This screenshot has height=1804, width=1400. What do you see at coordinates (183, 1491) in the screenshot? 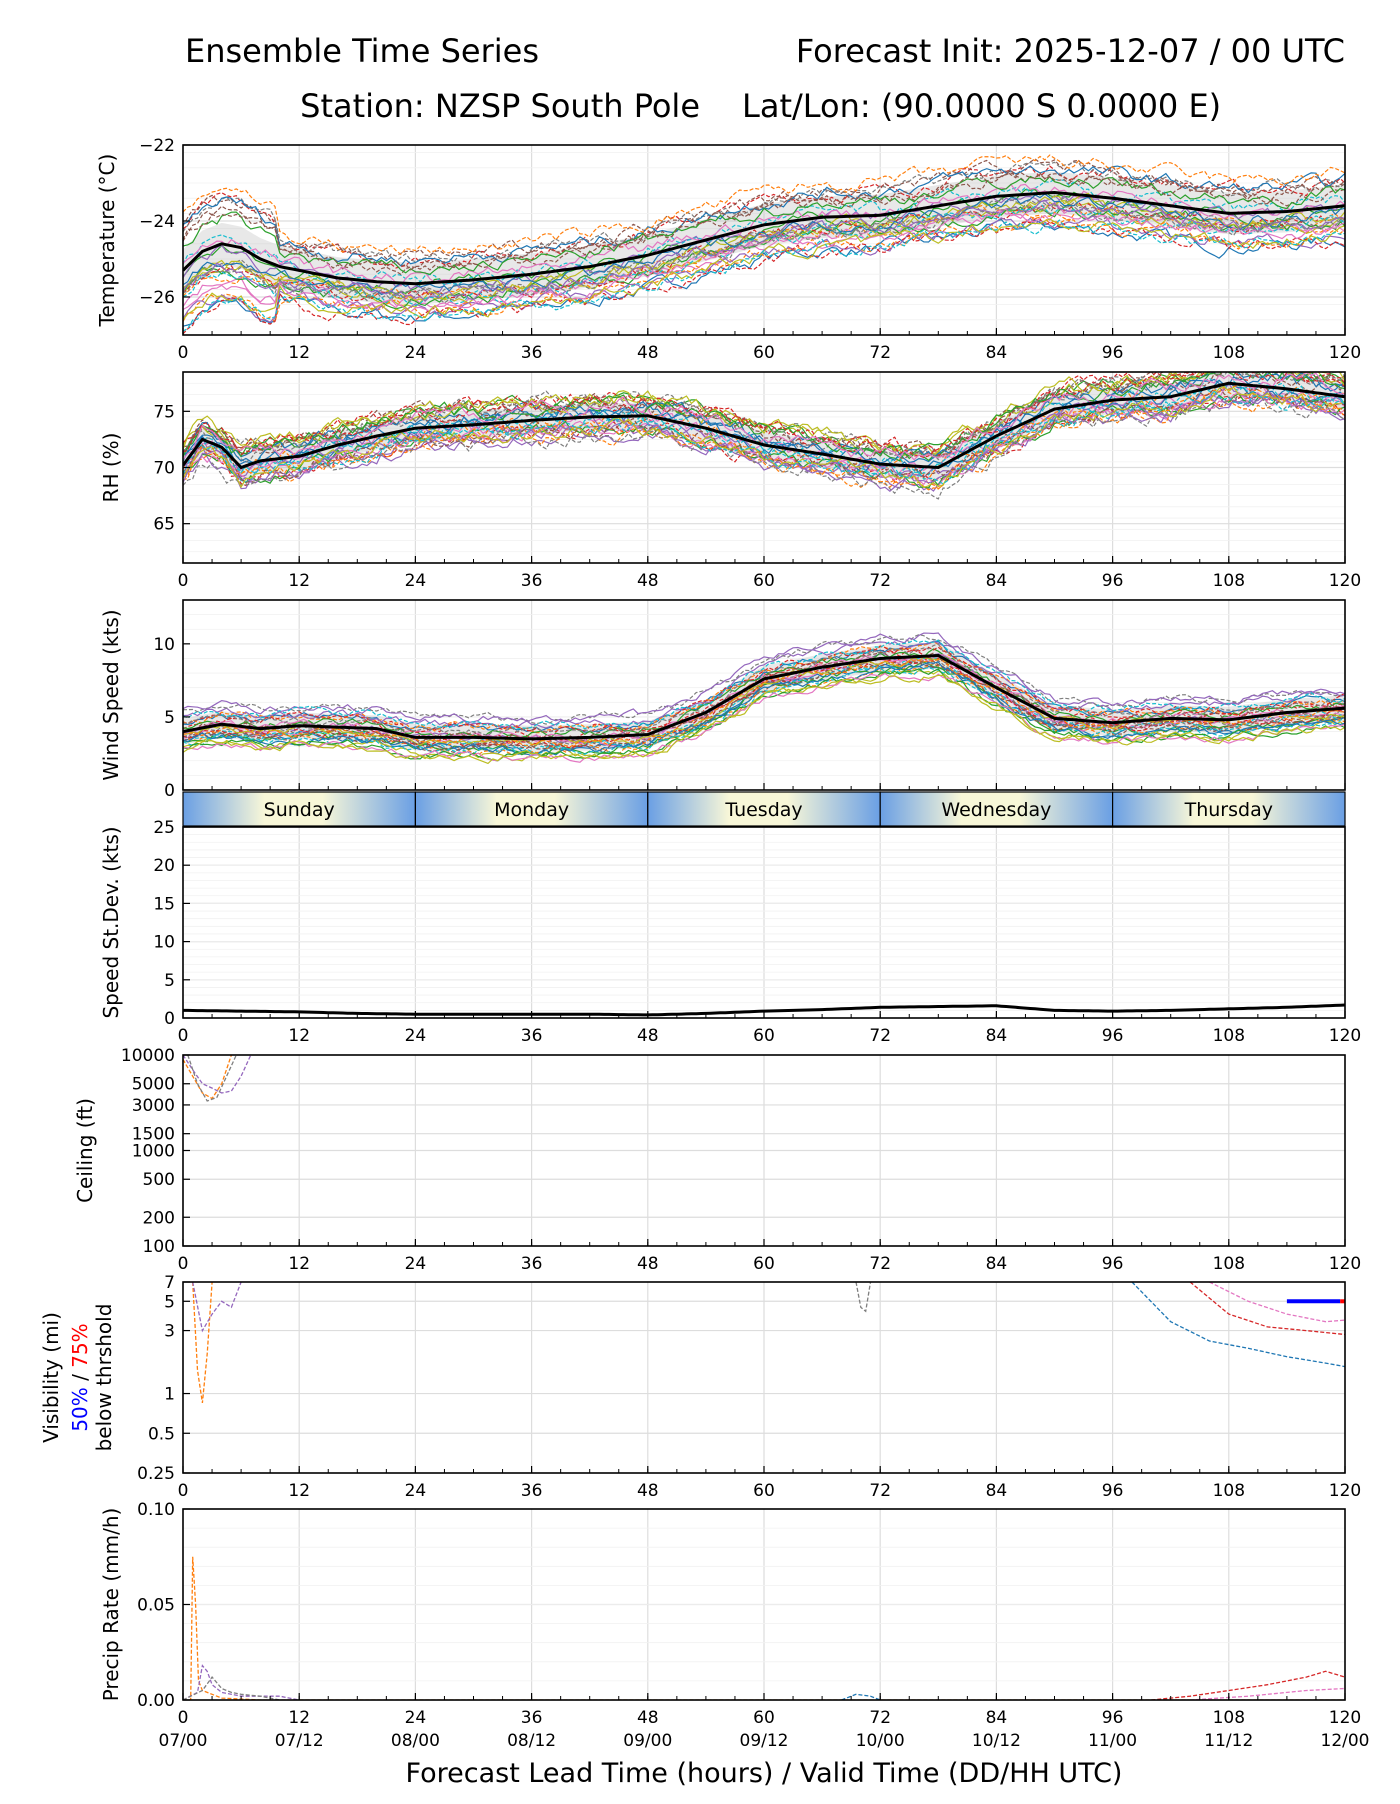
I see `visibility-xtick-label: 0` at bounding box center [183, 1491].